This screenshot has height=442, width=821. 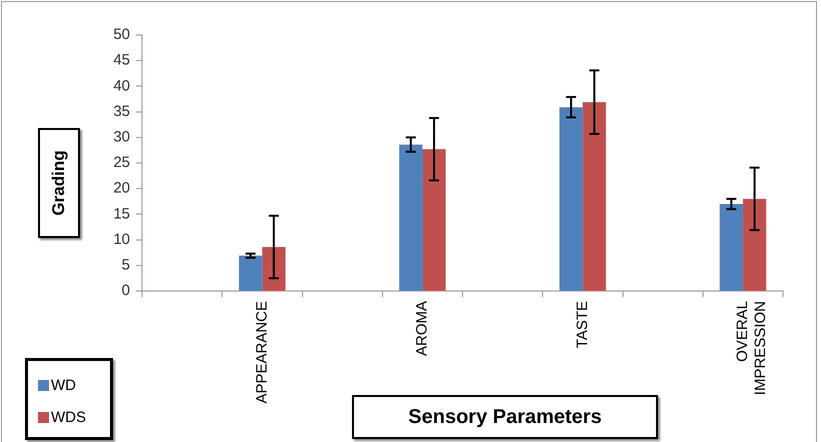 What do you see at coordinates (63, 385) in the screenshot?
I see `legend-label: WD` at bounding box center [63, 385].